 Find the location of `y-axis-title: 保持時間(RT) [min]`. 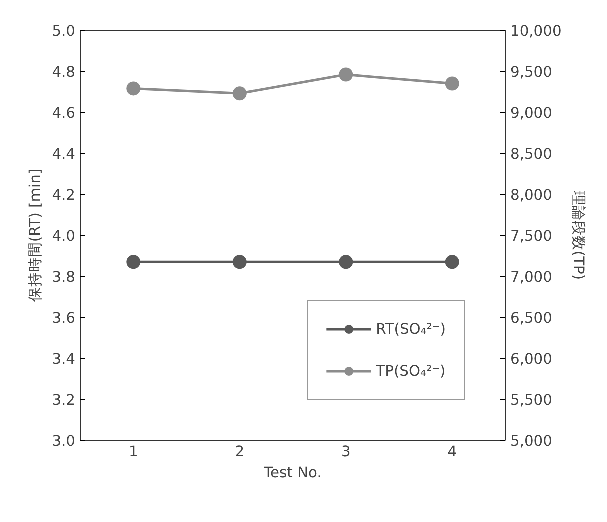

y-axis-title: 保持時間(RT) [min] is located at coordinates (35, 235).